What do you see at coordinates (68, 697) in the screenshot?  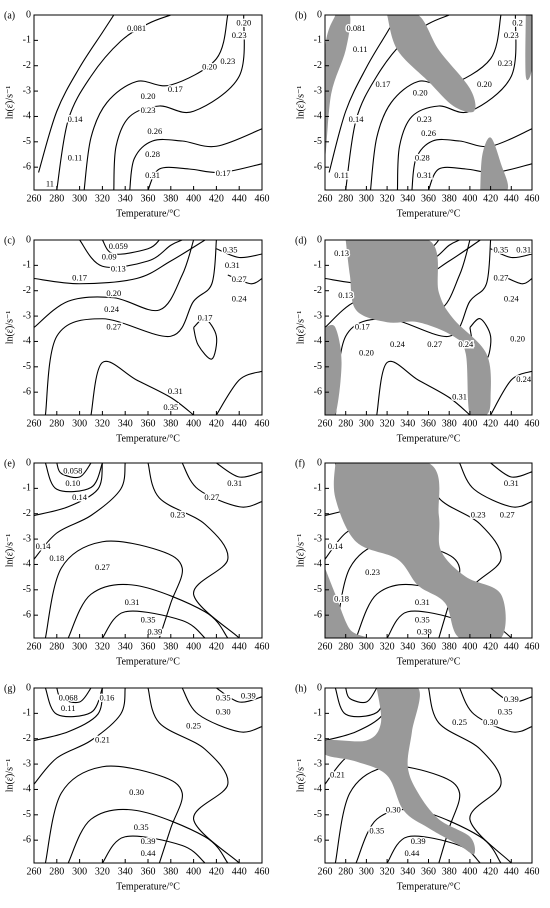 I see `contour-label: 0.068` at bounding box center [68, 697].